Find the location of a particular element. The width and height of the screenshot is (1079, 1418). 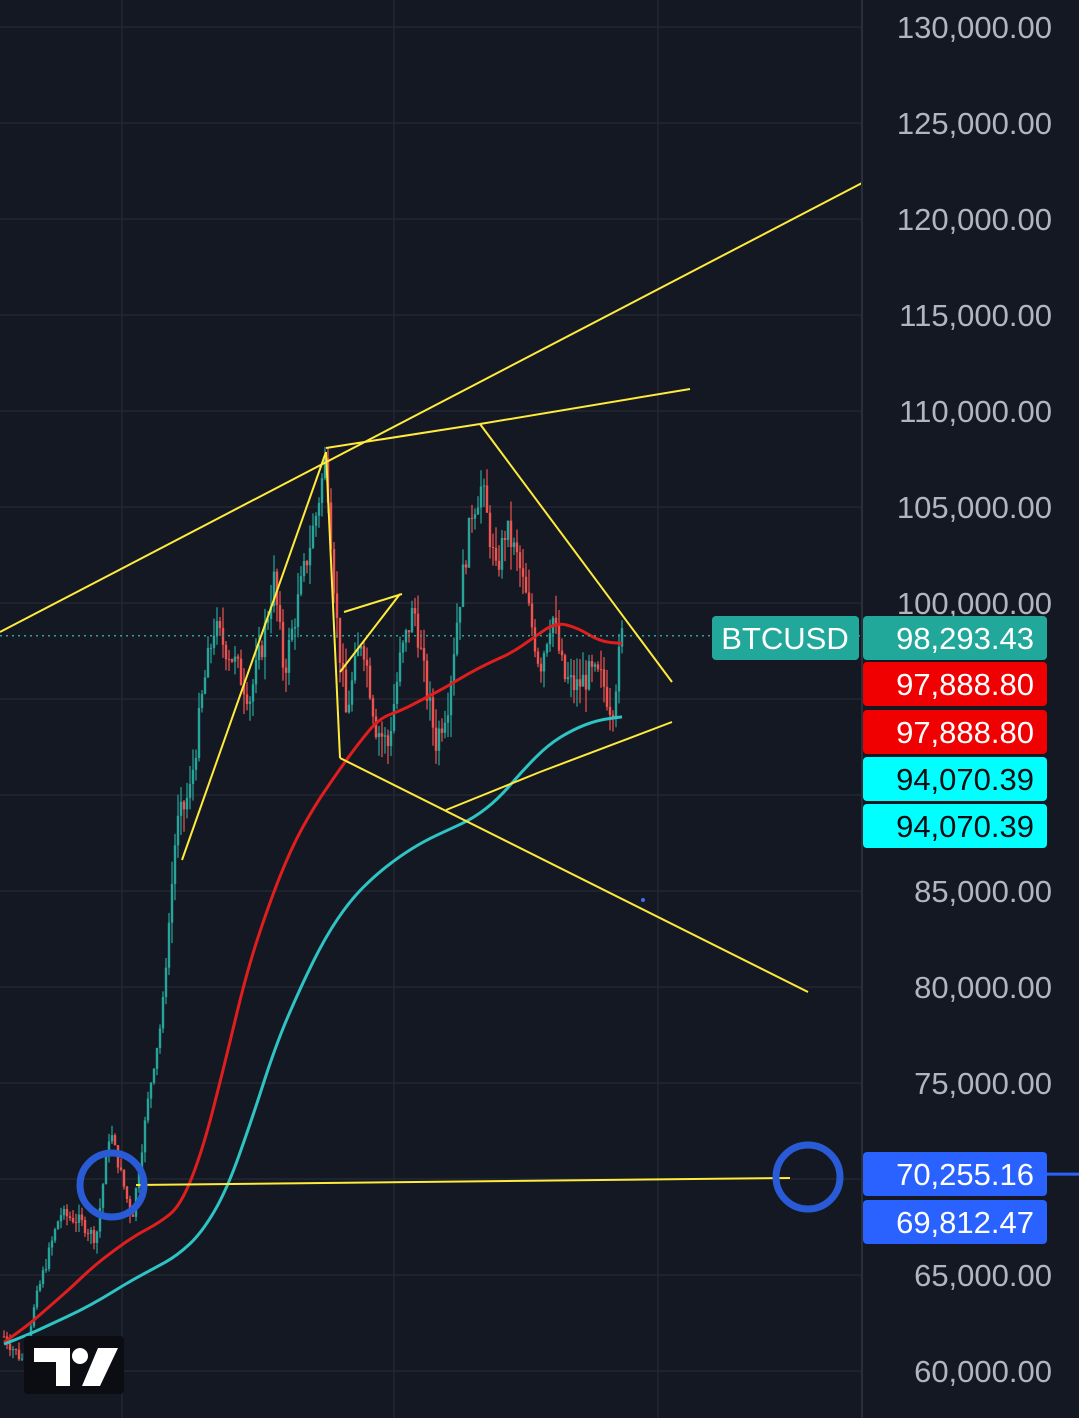

price-tick-label: 130,000.00 is located at coordinates (974, 27).